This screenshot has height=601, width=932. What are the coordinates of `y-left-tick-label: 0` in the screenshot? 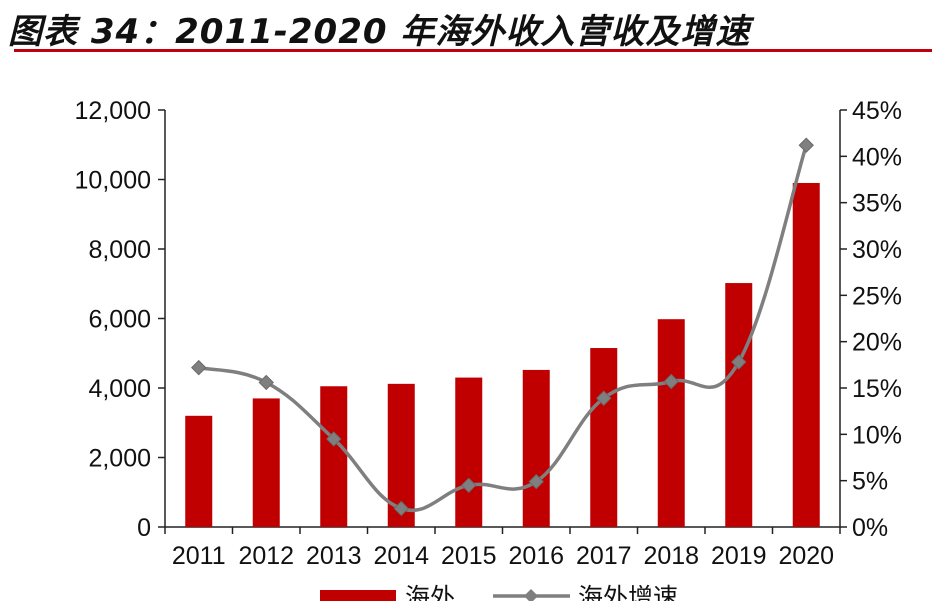 It's located at (144, 528).